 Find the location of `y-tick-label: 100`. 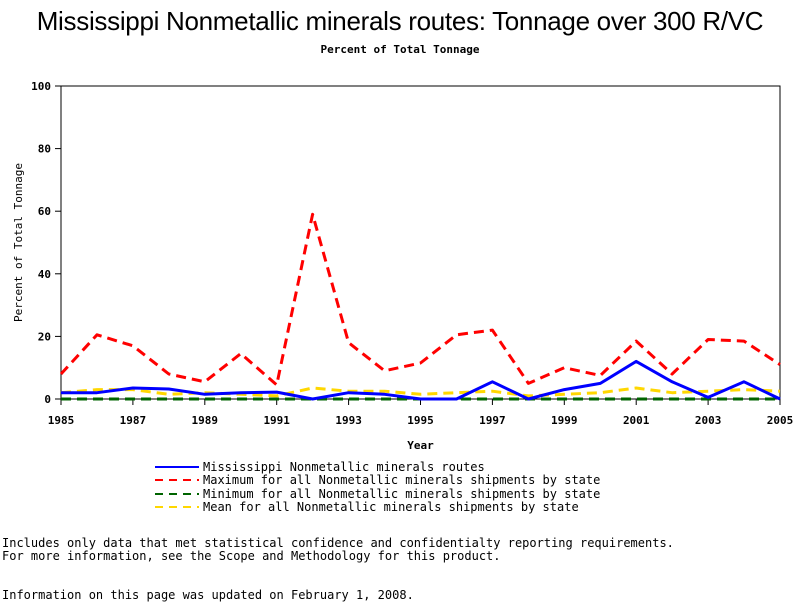

y-tick-label: 100 is located at coordinates (41, 86).